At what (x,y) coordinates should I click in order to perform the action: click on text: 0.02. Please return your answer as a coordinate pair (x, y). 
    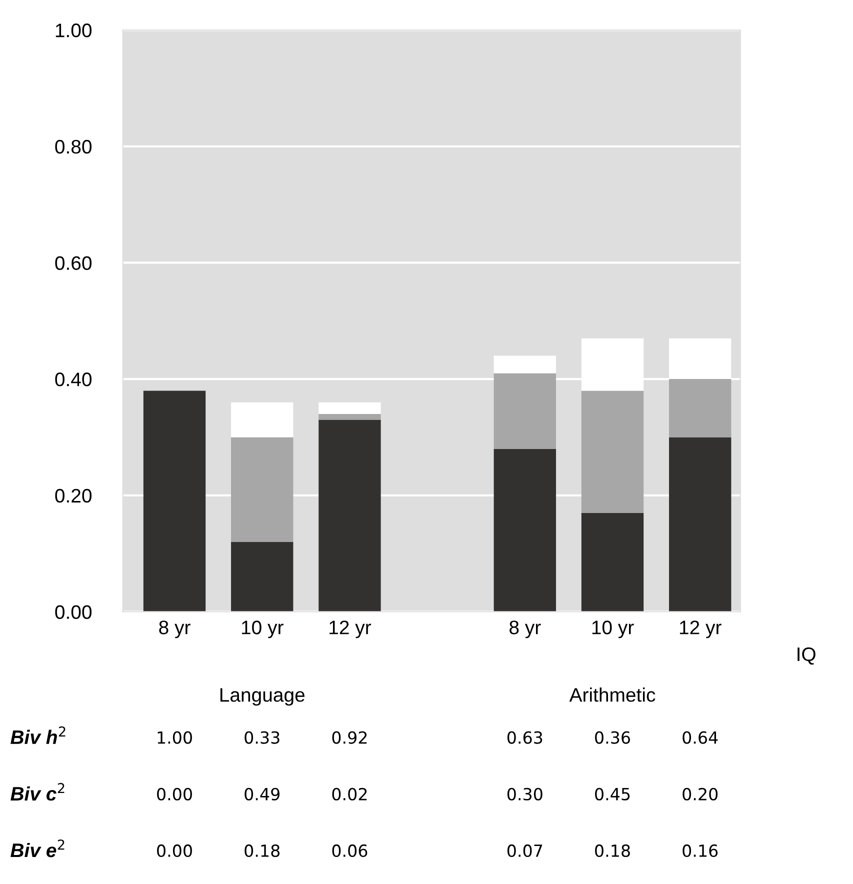
    Looking at the image, I should click on (349, 794).